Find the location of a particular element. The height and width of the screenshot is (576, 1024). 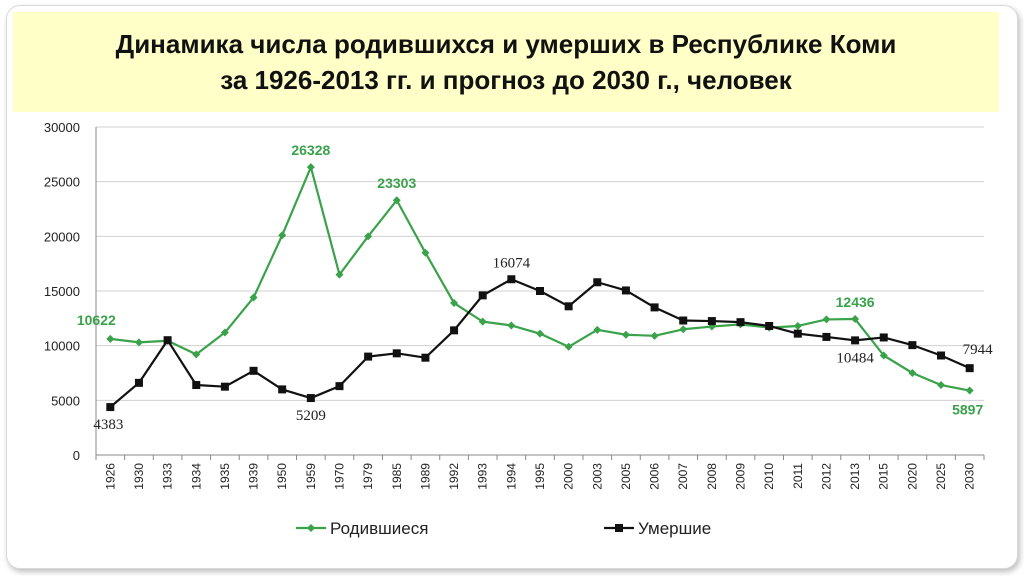

data-label-births: 5897 is located at coordinates (967, 410).